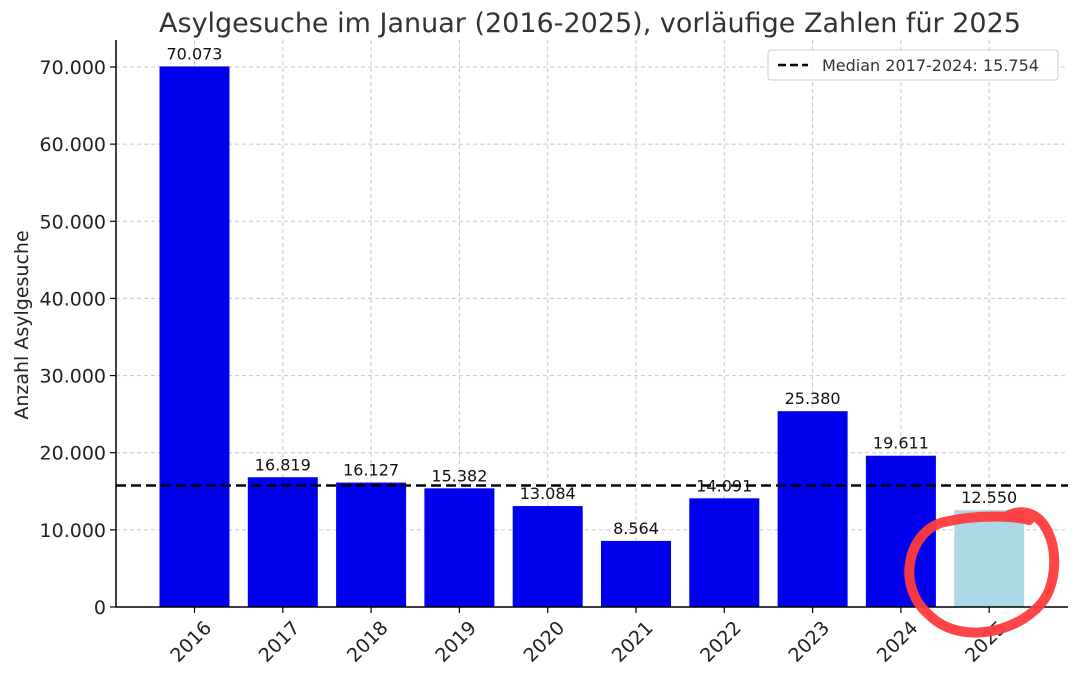 Image resolution: width=1079 pixels, height=674 pixels. I want to click on bar-2025, so click(989, 558).